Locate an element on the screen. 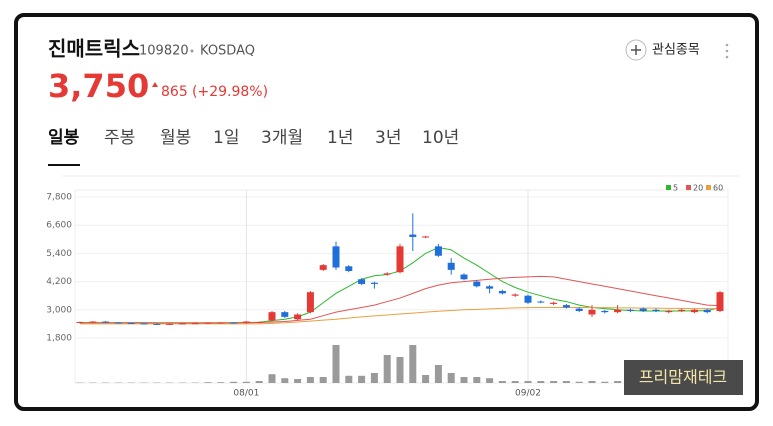 The image size is (773, 426). y-tick-label: 1,800 is located at coordinates (59, 339).